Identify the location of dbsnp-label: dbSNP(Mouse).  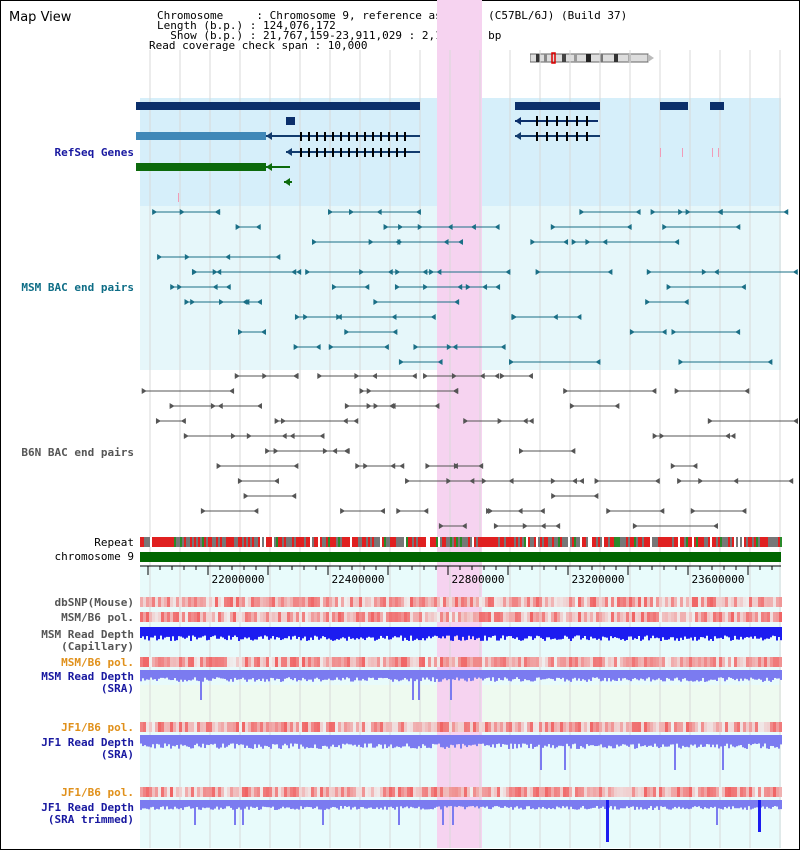
(94, 602).